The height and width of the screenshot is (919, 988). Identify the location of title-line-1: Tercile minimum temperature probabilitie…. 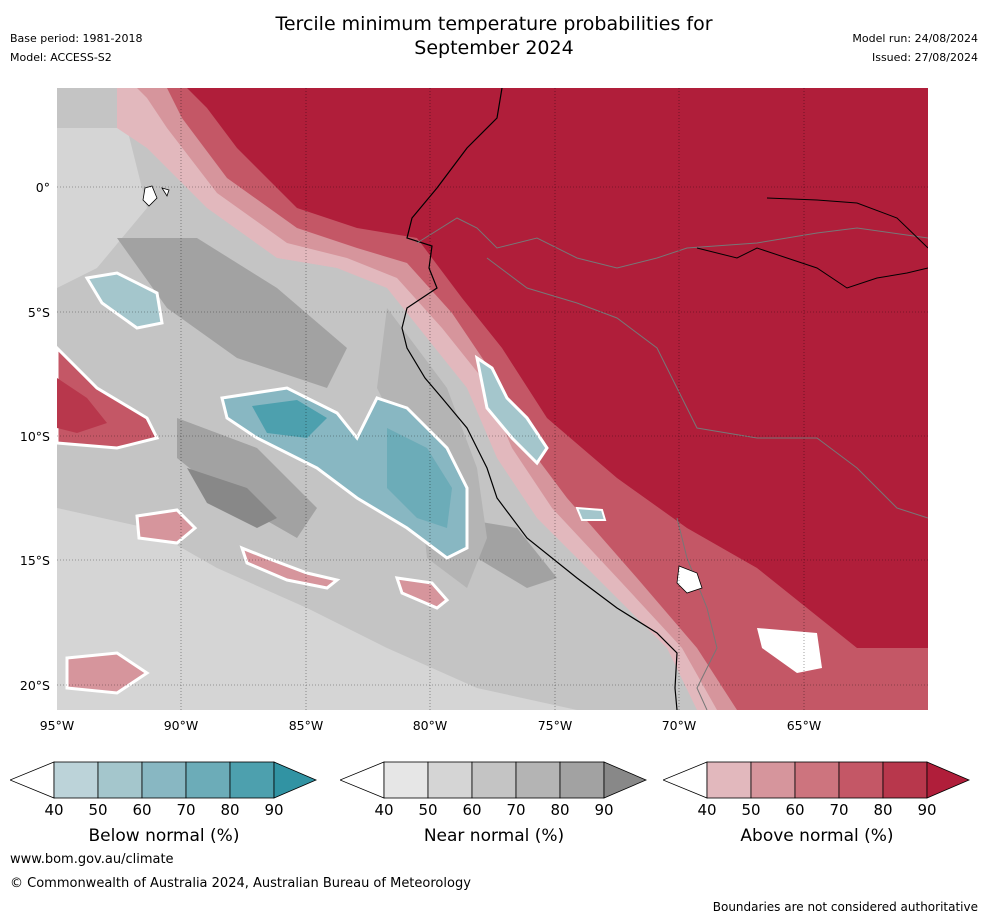
(494, 24).